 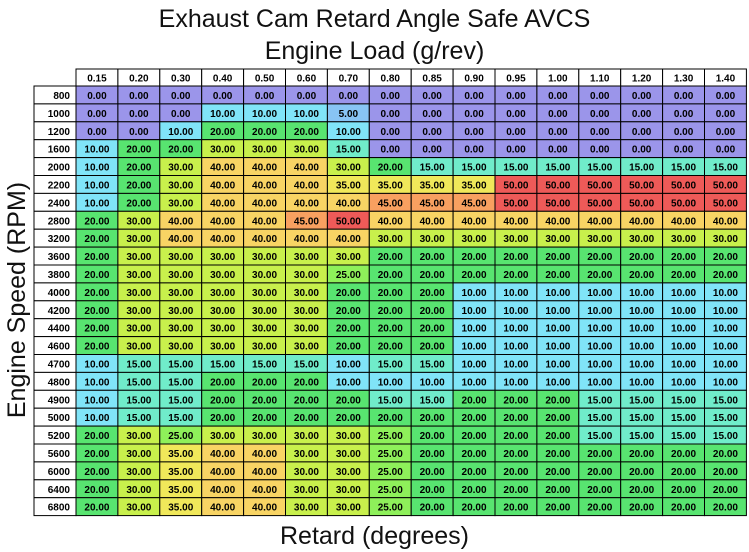 What do you see at coordinates (684, 79) in the screenshot?
I see `column-header: 1.30` at bounding box center [684, 79].